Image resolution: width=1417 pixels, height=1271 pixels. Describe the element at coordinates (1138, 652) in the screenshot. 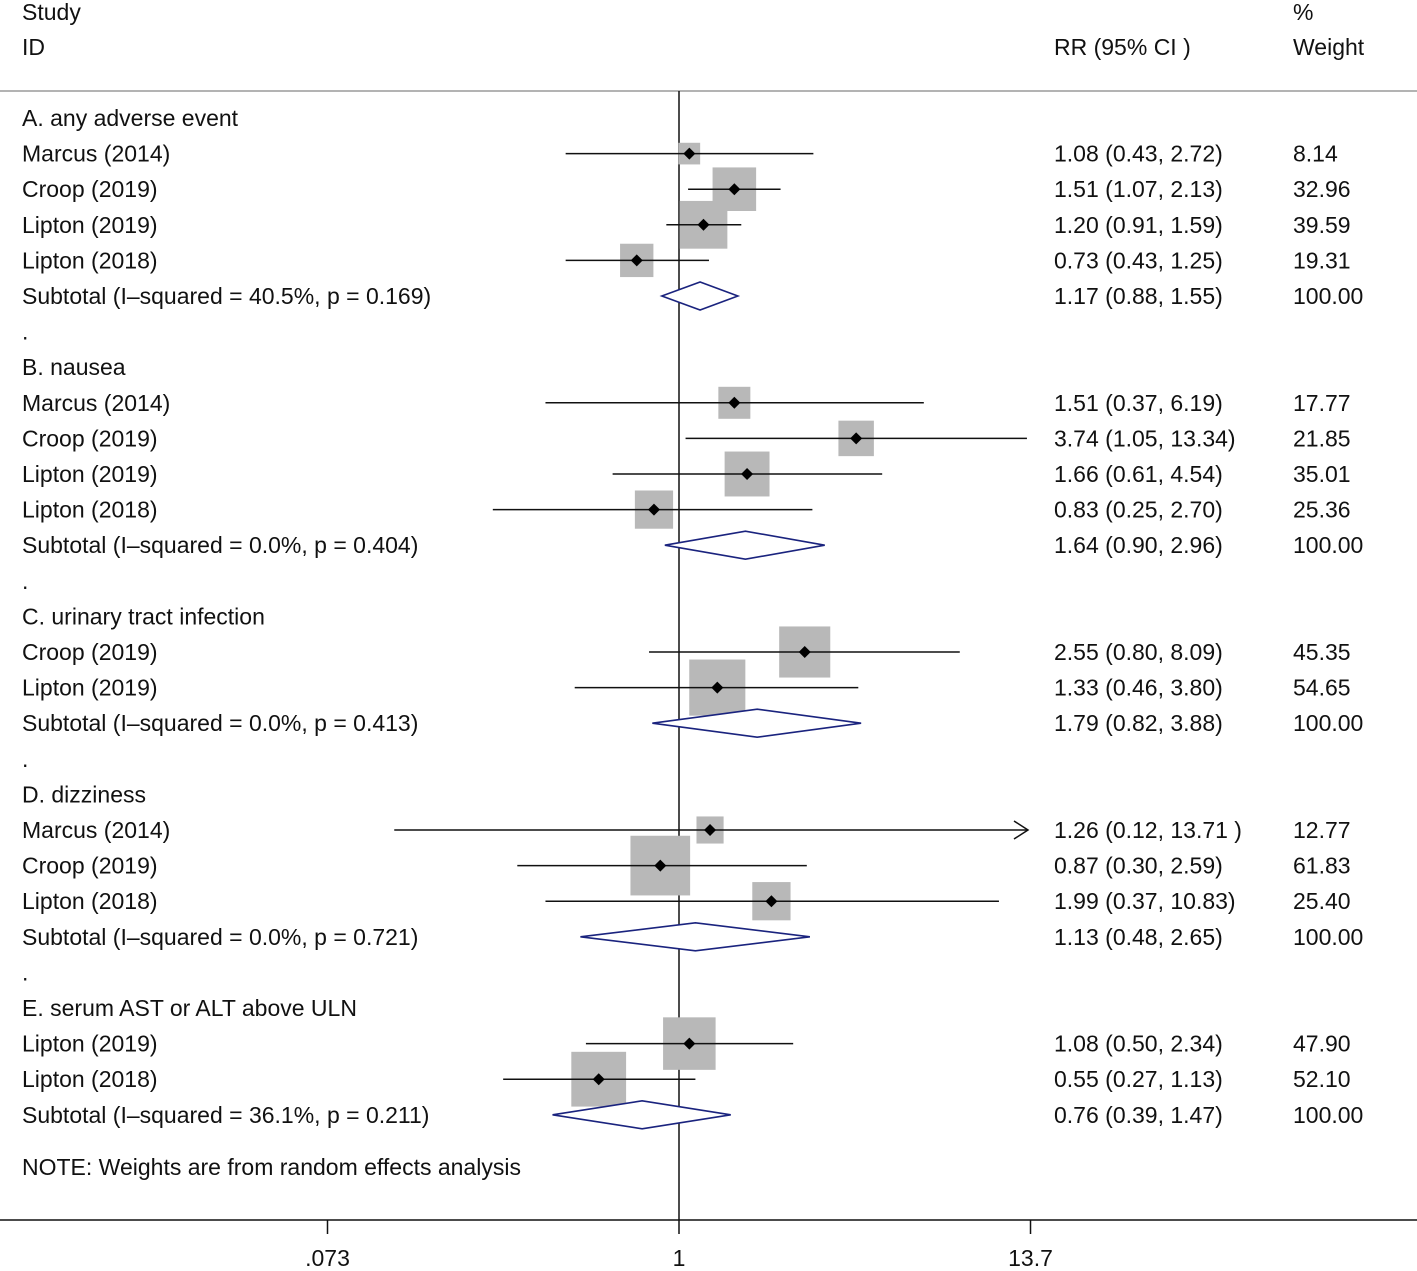

I see `ci-text: 2.55 (0.80, 8.09)` at that location.